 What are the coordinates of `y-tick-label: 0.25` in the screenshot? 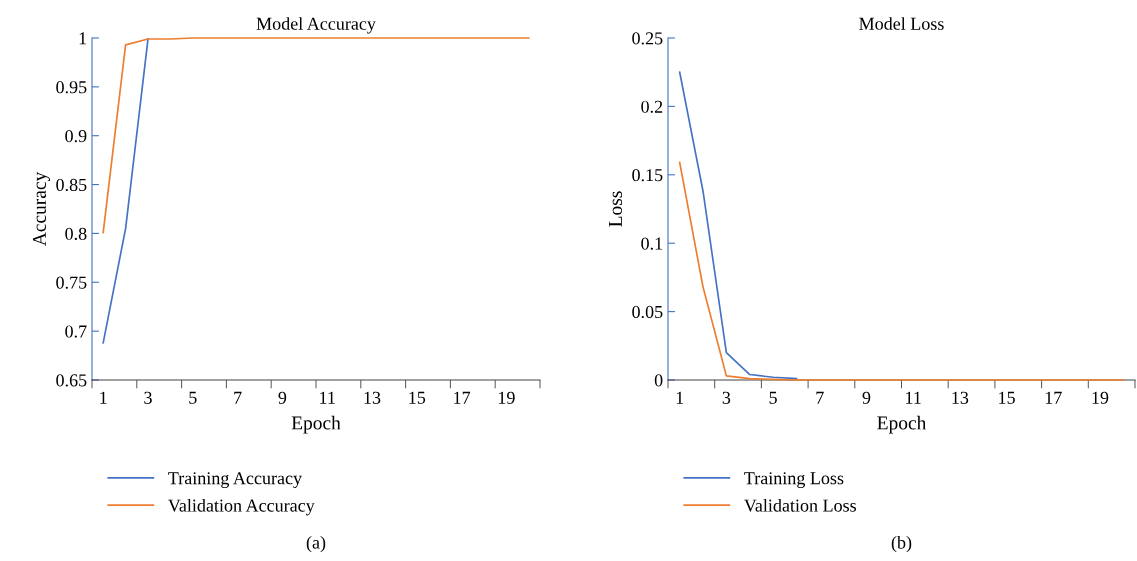 It's located at (647, 38).